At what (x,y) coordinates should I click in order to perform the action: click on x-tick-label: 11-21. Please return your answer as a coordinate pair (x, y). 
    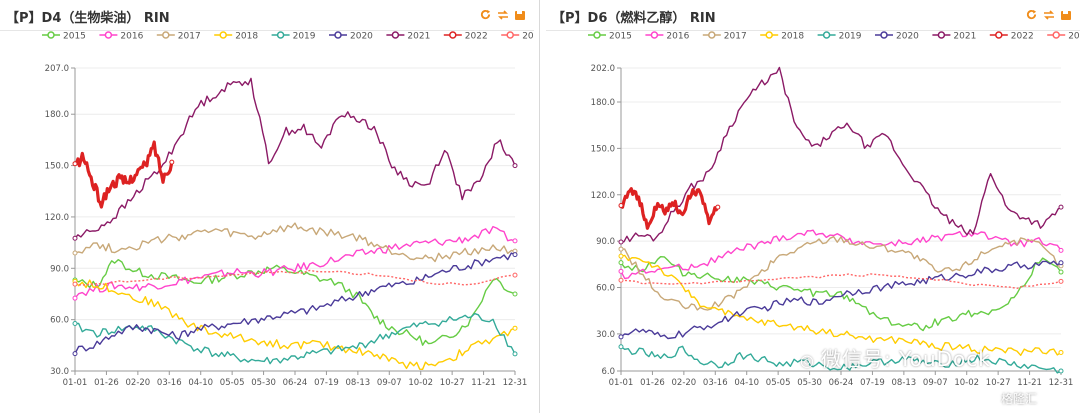
    Looking at the image, I should click on (483, 383).